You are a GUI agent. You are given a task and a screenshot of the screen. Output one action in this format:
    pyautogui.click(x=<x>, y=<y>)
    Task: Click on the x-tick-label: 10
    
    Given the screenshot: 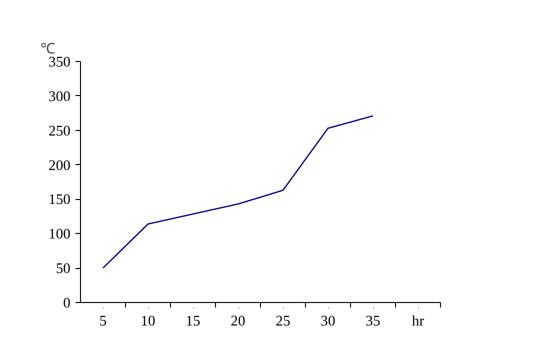 What is the action you would take?
    pyautogui.click(x=148, y=322)
    